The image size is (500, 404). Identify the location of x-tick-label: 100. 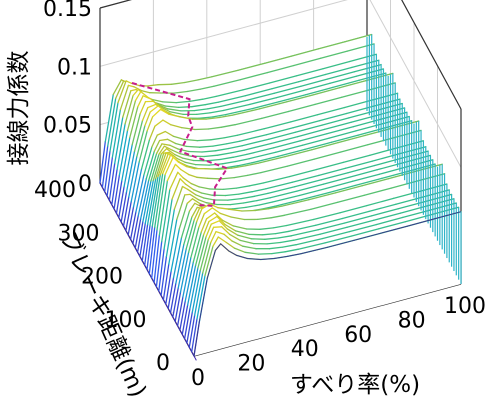
(465, 306).